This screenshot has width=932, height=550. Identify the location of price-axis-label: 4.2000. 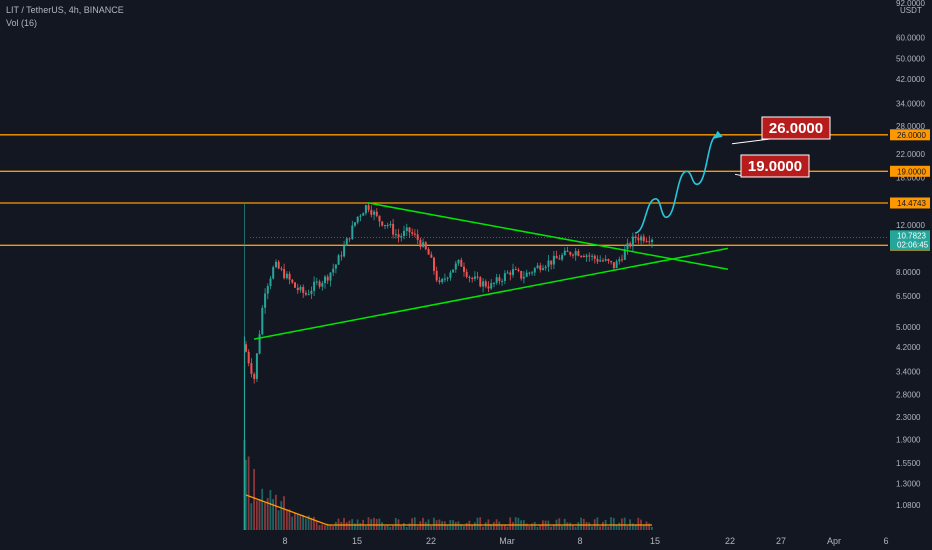
(908, 347).